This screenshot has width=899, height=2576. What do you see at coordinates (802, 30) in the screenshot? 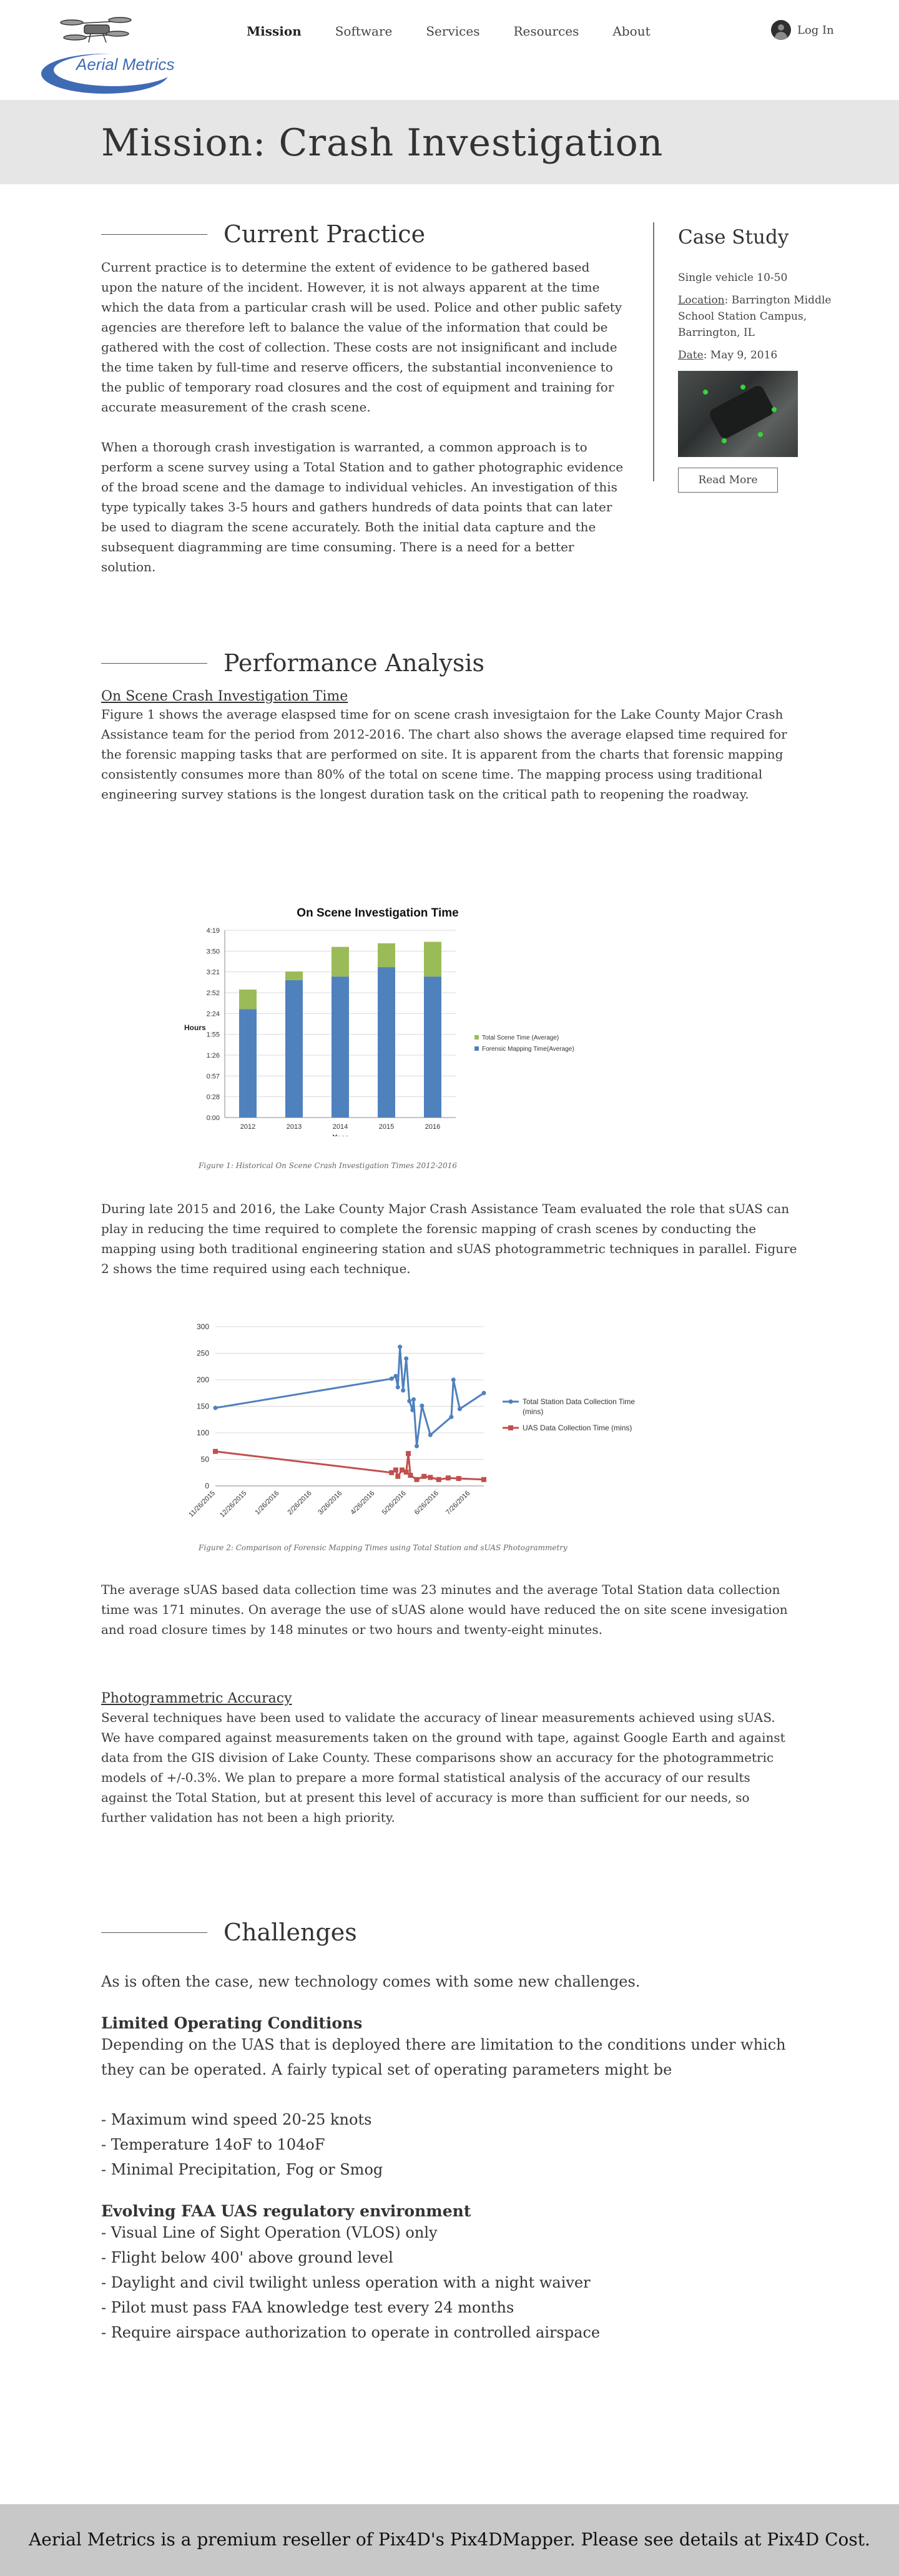
I see `login-button: Log In` at bounding box center [802, 30].